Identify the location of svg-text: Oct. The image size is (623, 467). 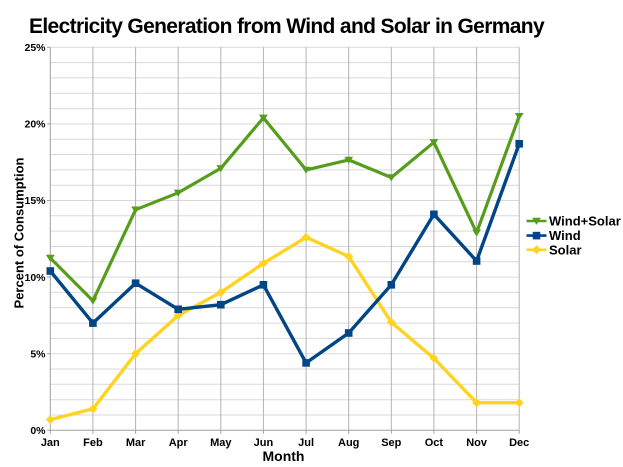
(434, 443).